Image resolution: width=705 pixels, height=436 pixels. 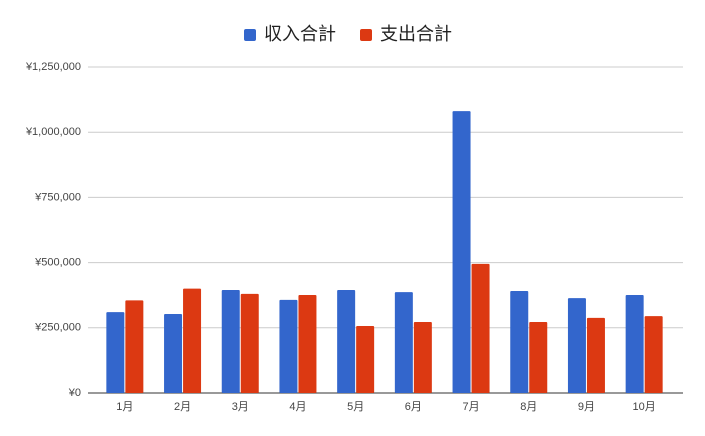 What do you see at coordinates (413, 407) in the screenshot?
I see `x-tick-label: 6月` at bounding box center [413, 407].